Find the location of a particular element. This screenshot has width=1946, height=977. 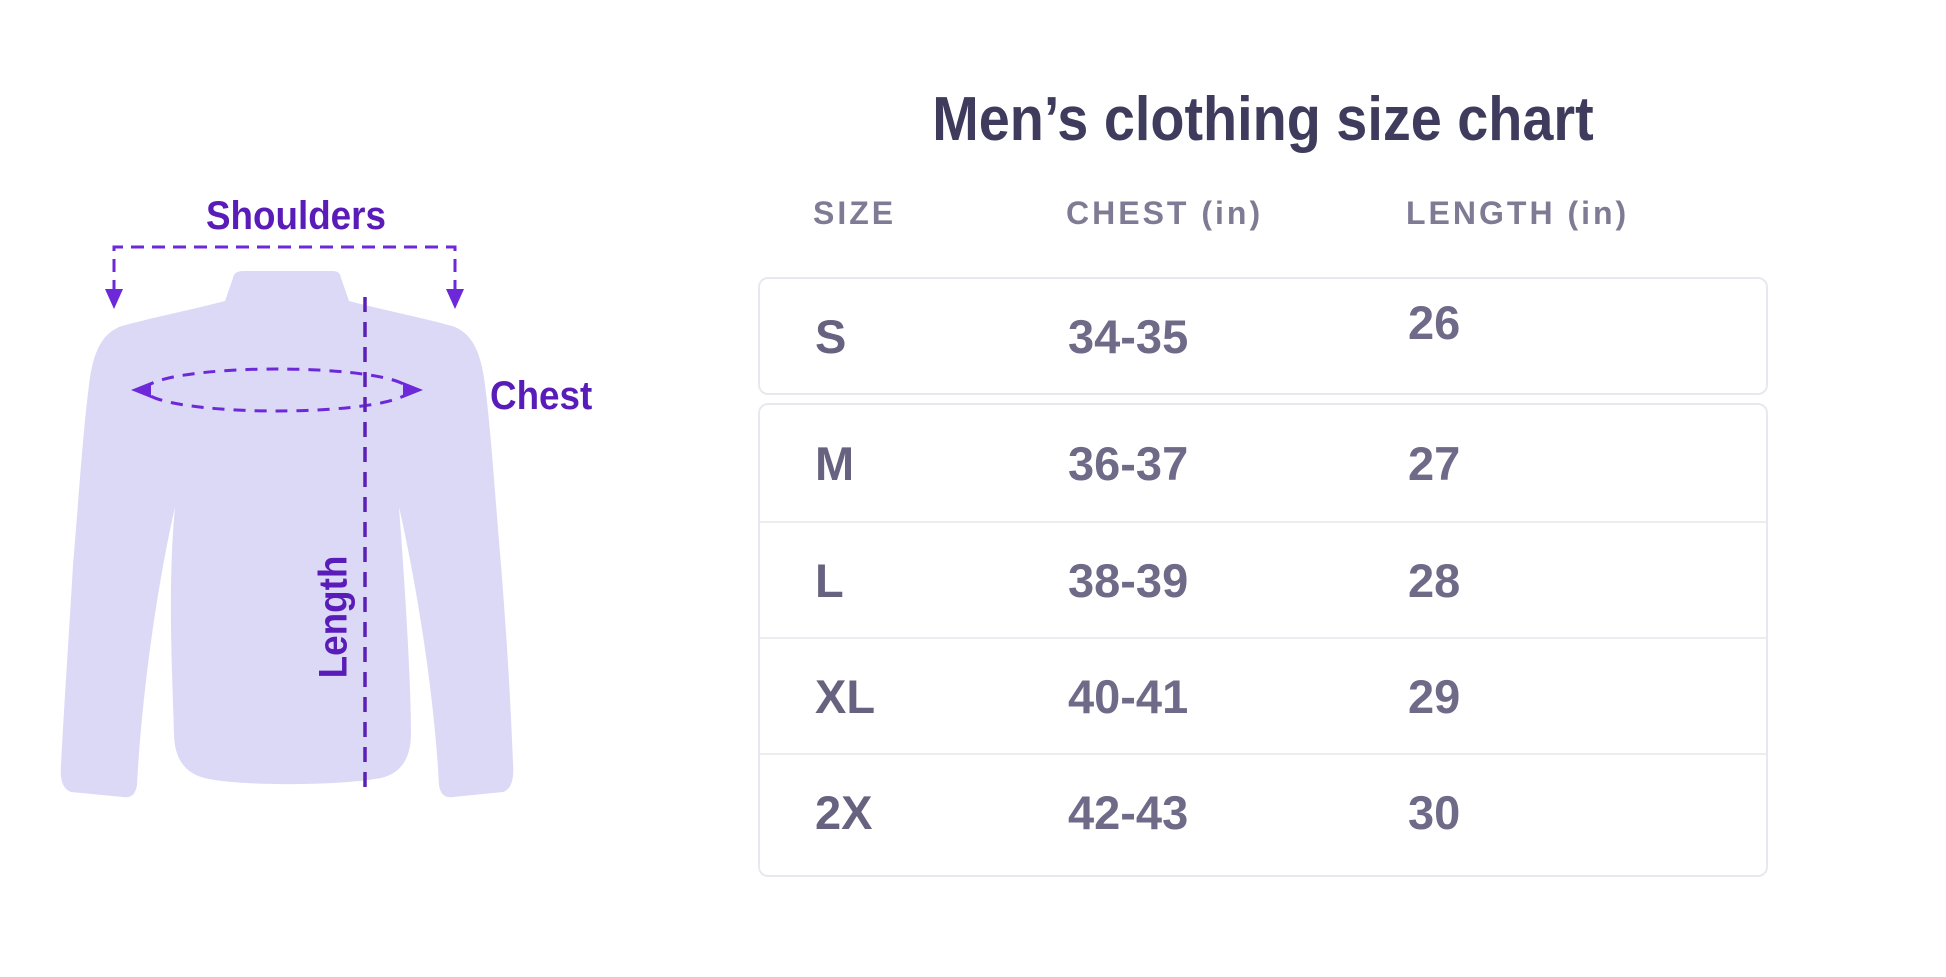

page-title: Men’s clothing size chart is located at coordinates (1263, 119).